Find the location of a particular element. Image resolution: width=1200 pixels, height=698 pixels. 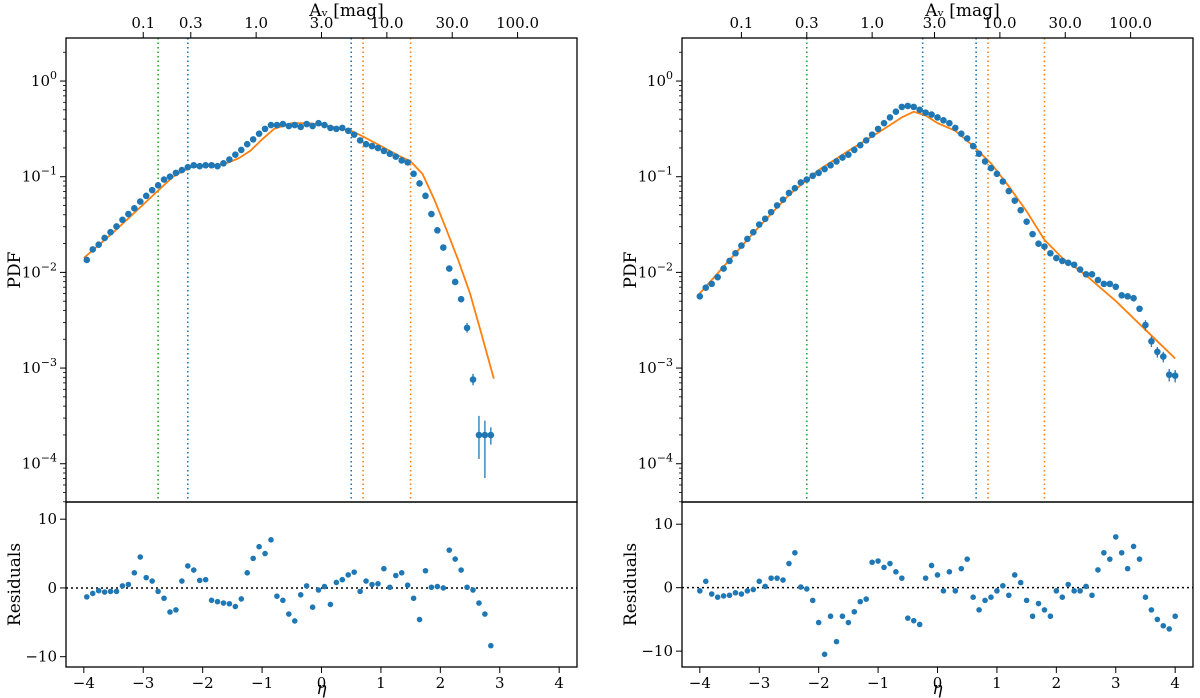

y-tick-label: 10 is located at coordinates (663, 524).